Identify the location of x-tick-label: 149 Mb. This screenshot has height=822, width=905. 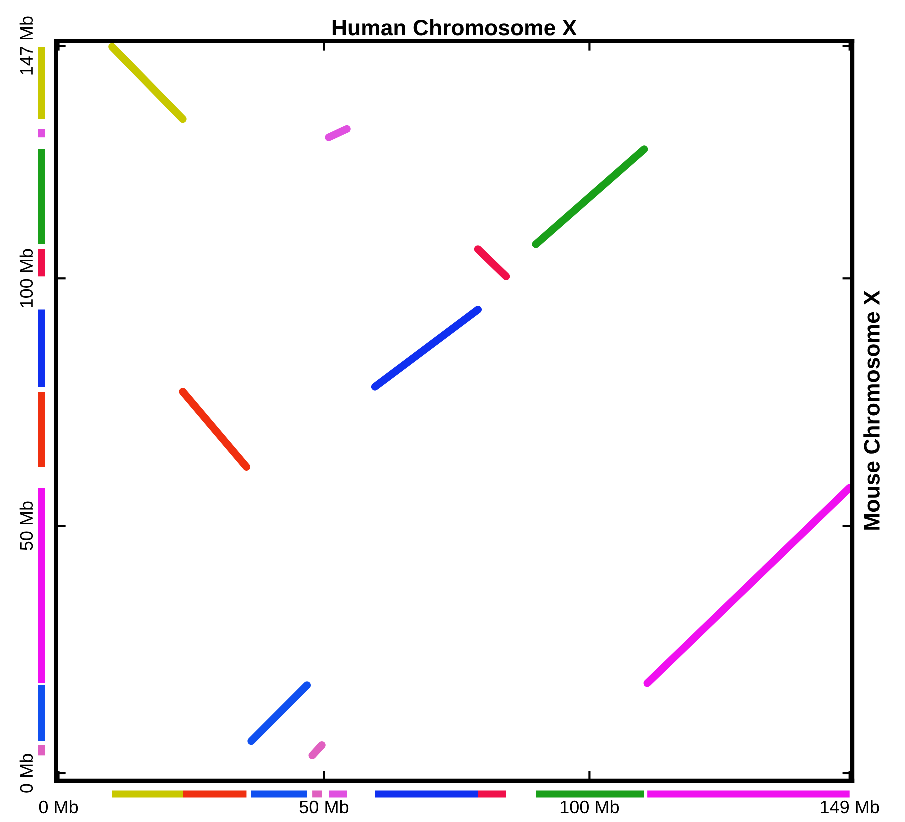
(850, 807).